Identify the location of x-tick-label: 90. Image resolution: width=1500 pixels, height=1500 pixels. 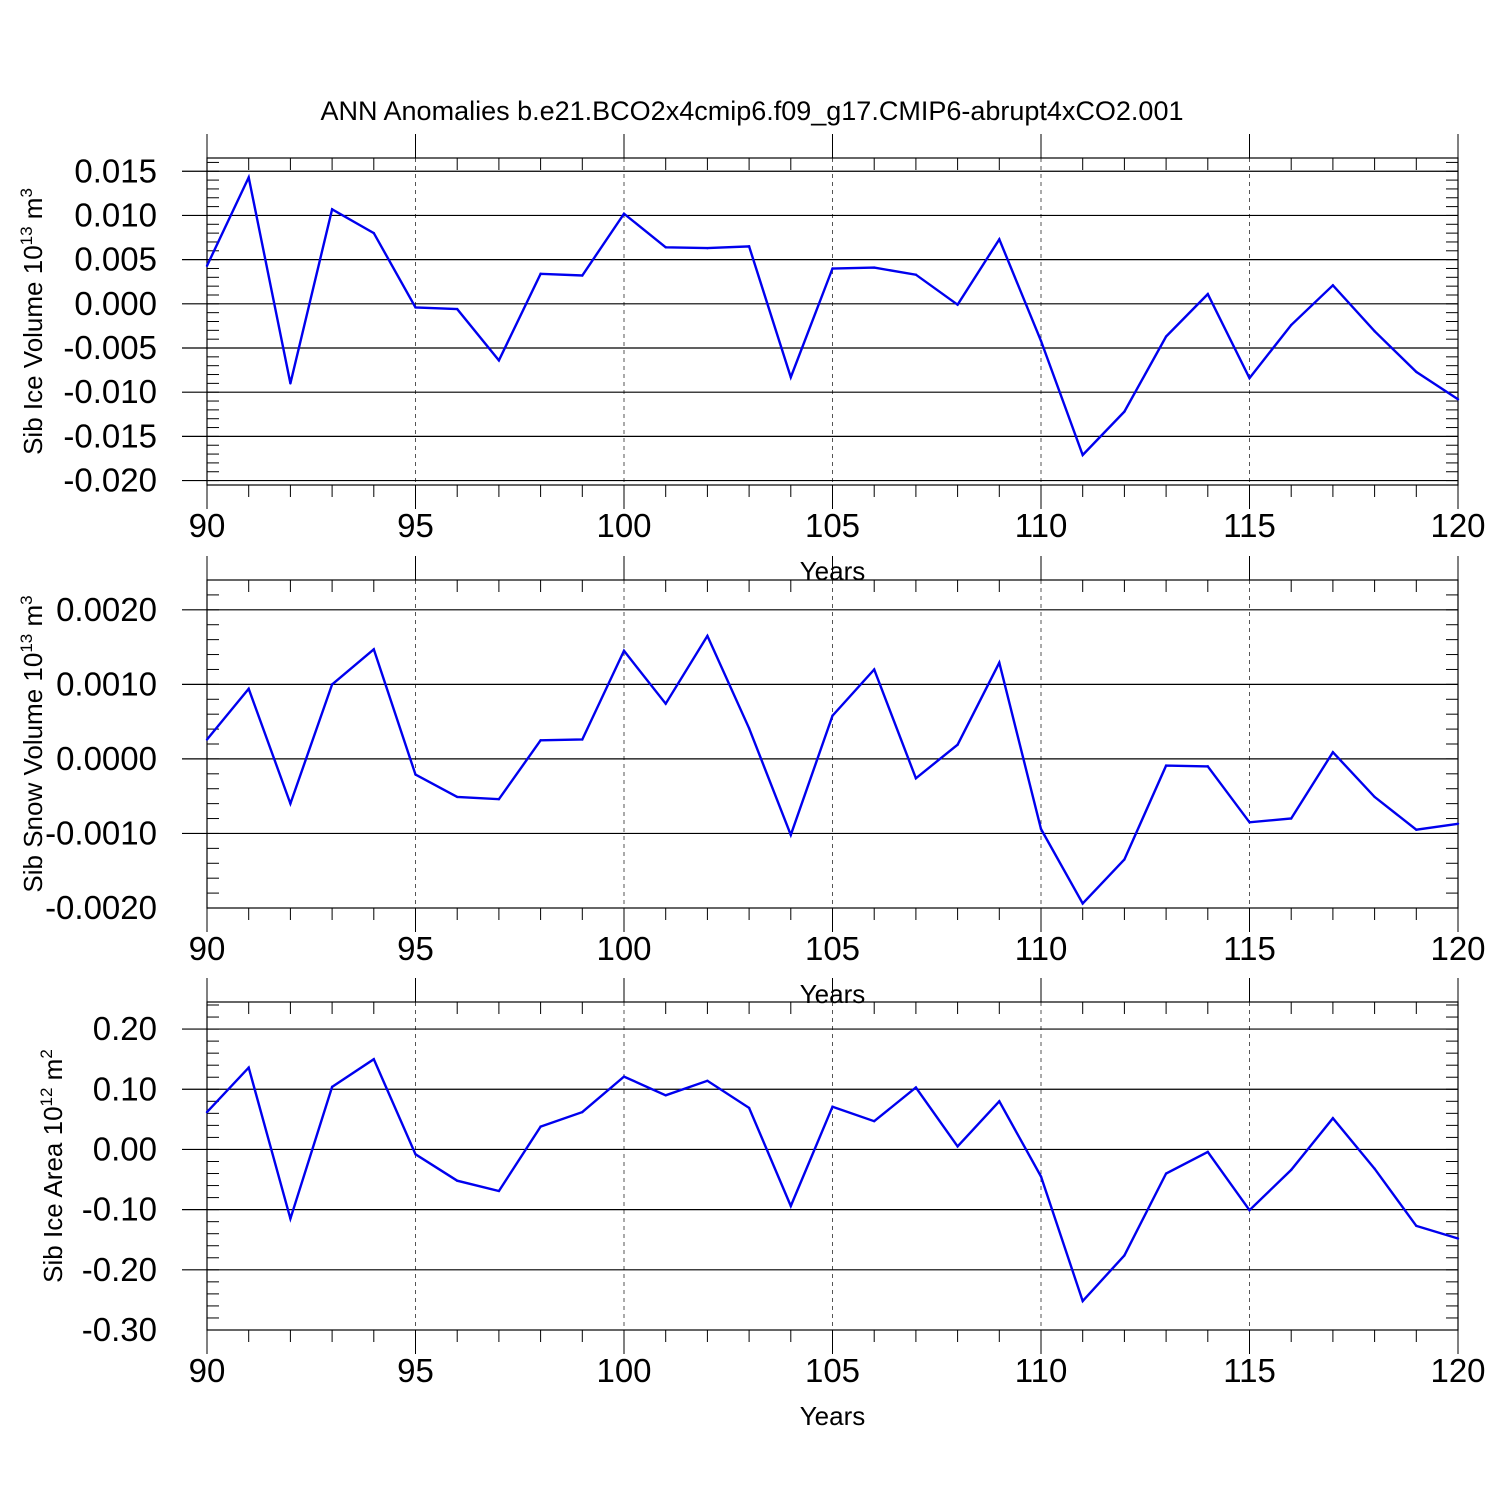
(207, 1370).